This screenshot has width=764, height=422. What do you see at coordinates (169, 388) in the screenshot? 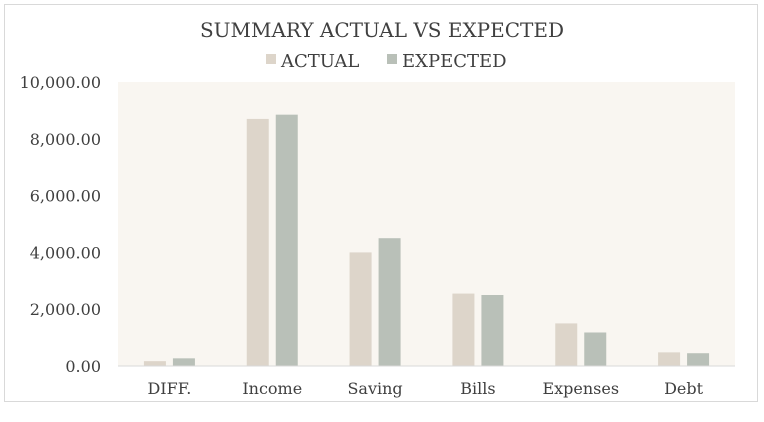
I see `x-tick-label: DIFF.` at bounding box center [169, 388].